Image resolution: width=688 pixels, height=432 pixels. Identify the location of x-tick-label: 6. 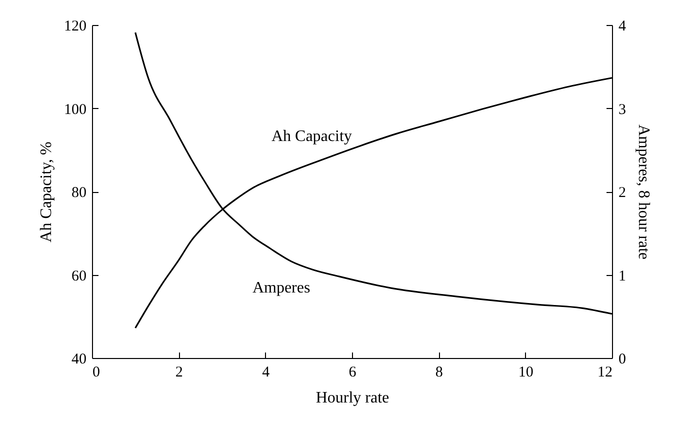
(352, 372).